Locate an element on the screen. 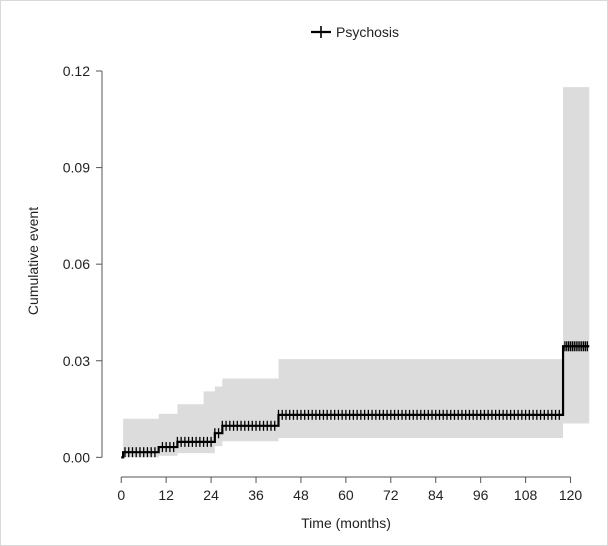 The height and width of the screenshot is (546, 608). y-axis-title: Cumulative event is located at coordinates (33, 261).